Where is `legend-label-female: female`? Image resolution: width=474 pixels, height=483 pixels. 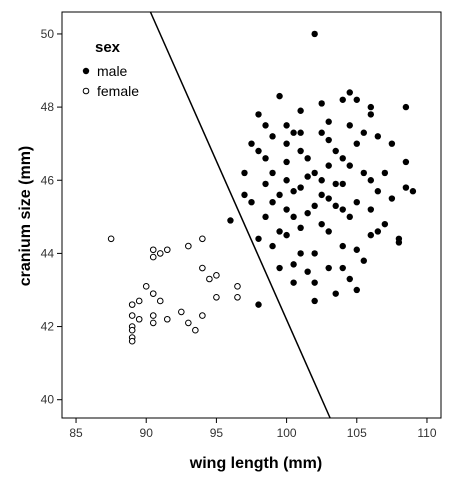
legend-label-female: female is located at coordinates (118, 91).